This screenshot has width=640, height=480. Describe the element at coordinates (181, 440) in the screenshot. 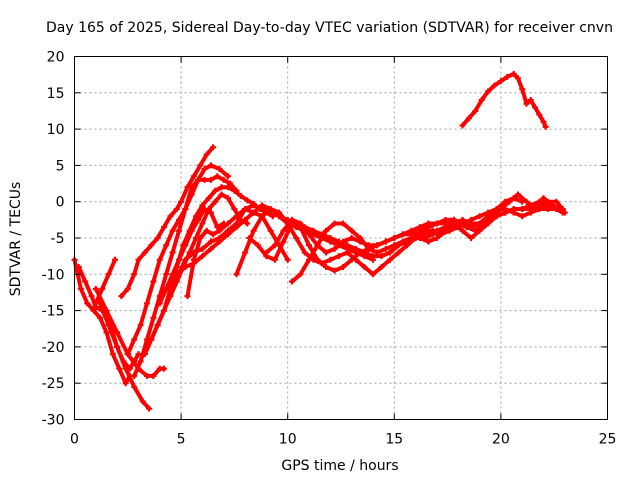

I see `x-tick-label: 5` at that location.